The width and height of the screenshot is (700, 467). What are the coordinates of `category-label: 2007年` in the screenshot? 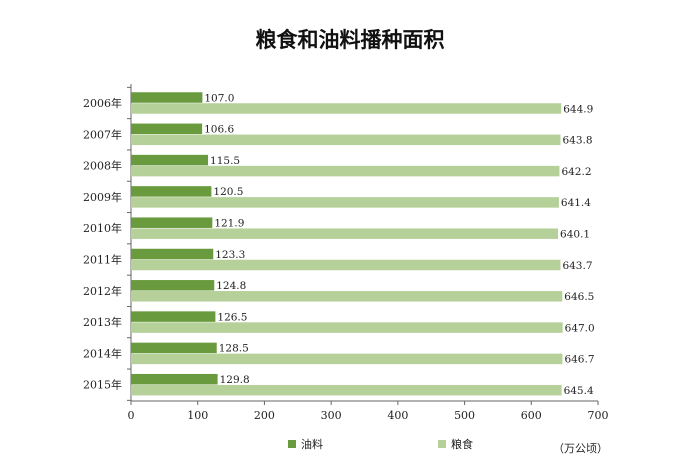 It's located at (102, 134).